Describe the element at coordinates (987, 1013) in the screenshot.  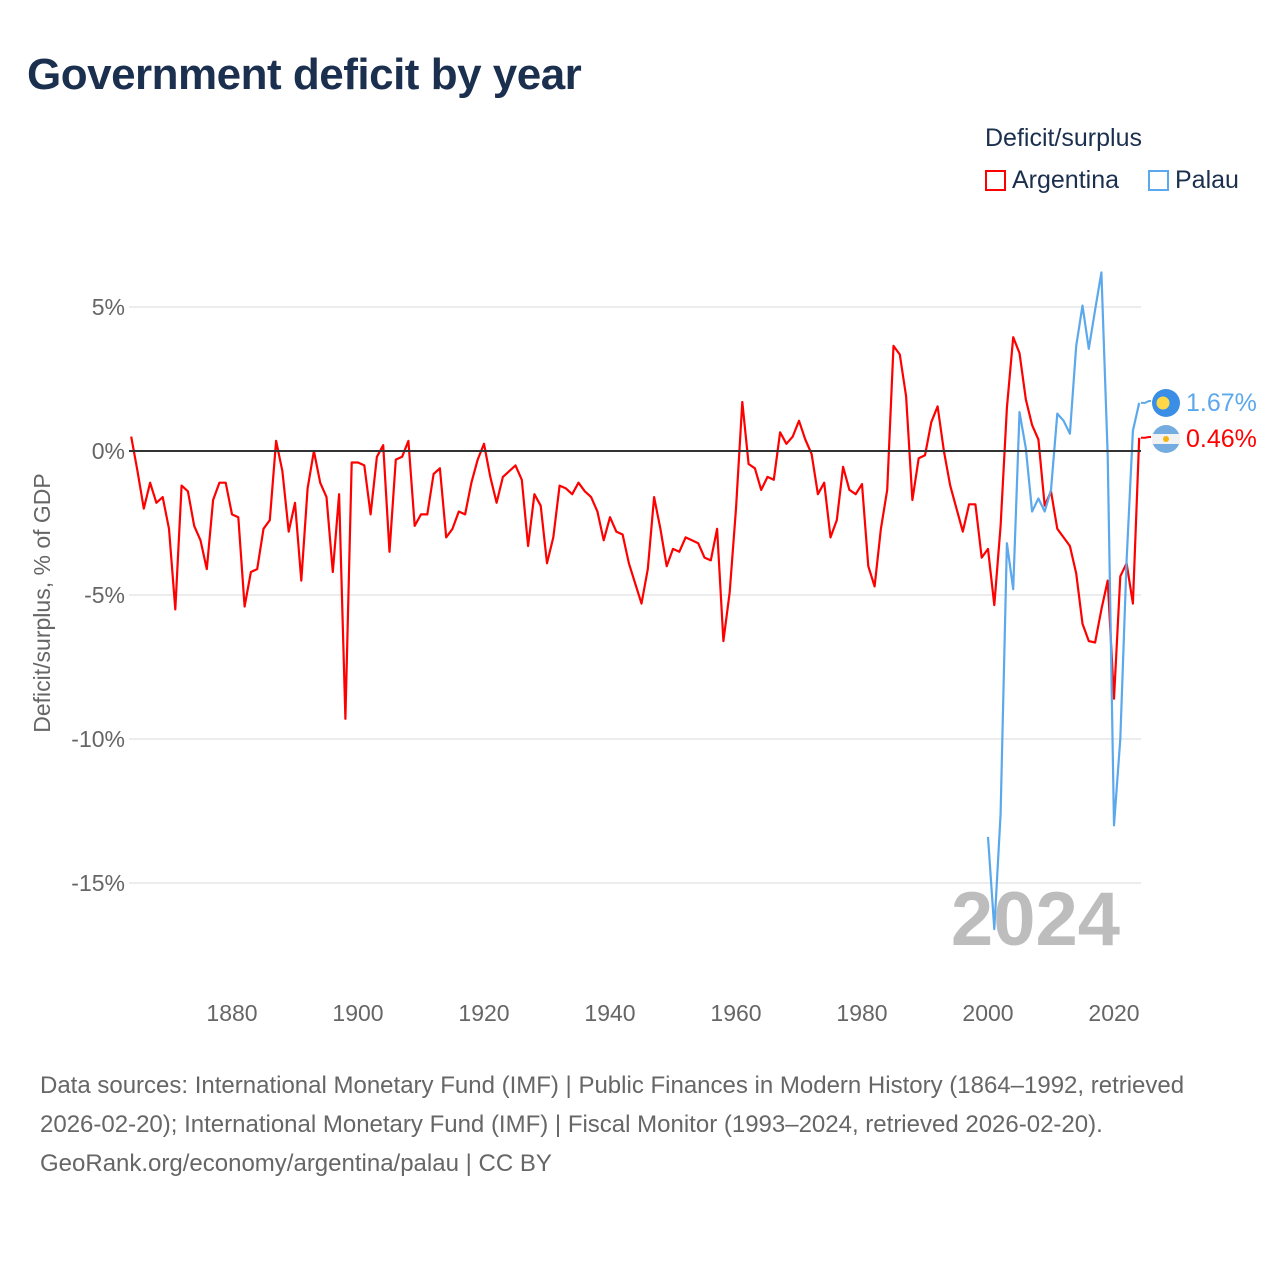
I see `x-tick-label: 2000` at that location.